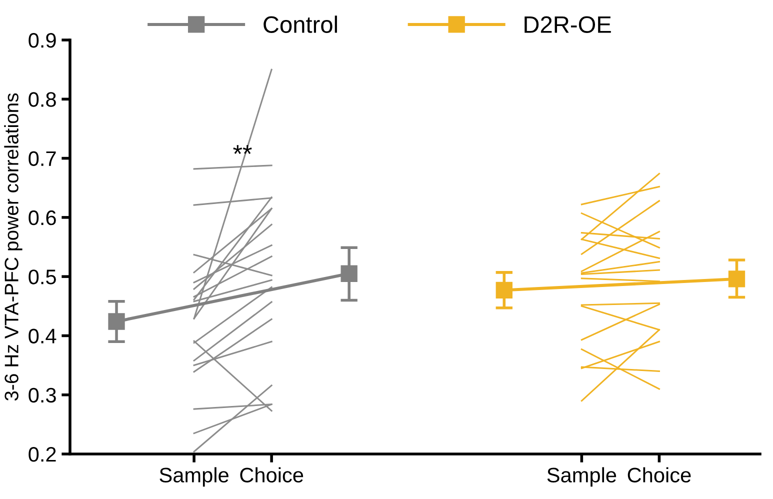 The image size is (773, 499). Describe the element at coordinates (42, 395) in the screenshot. I see `y-tick-label: 0.3` at that location.